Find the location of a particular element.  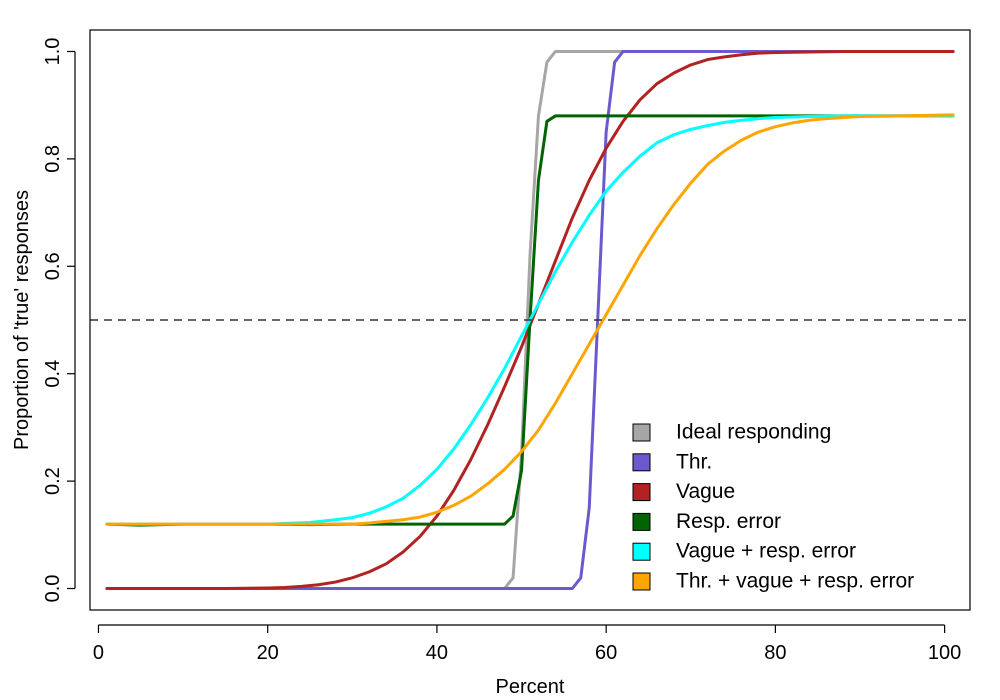

y-tick-label: 0.4 is located at coordinates (53, 374).